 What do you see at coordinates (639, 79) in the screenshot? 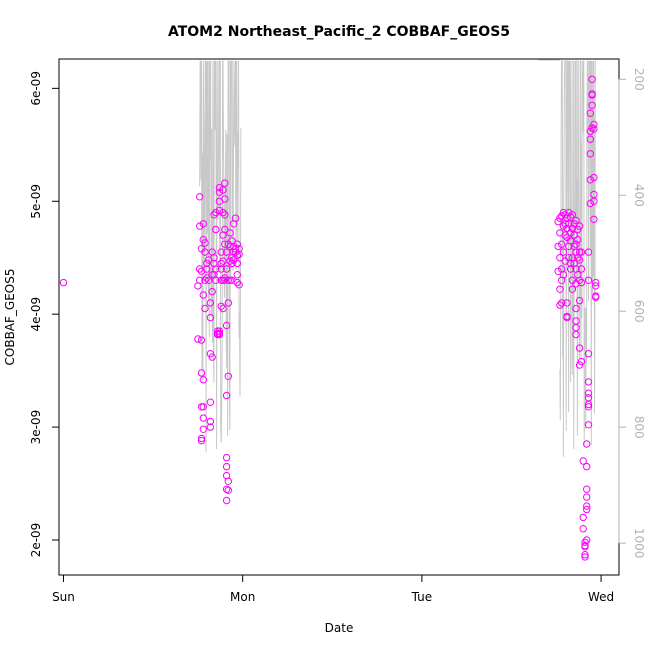
I see `y-right-tick-label: 200` at bounding box center [639, 79].